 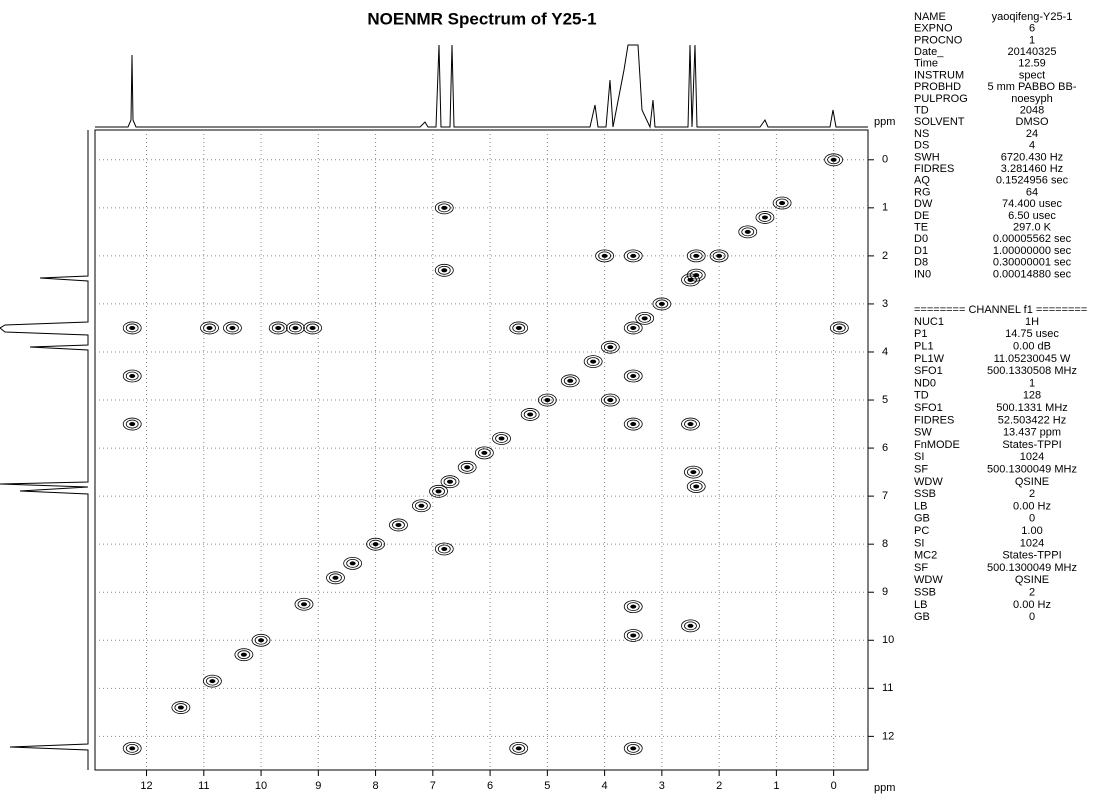 What do you see at coordinates (1032, 204) in the screenshot?
I see `param-value: 74.400 usec` at bounding box center [1032, 204].